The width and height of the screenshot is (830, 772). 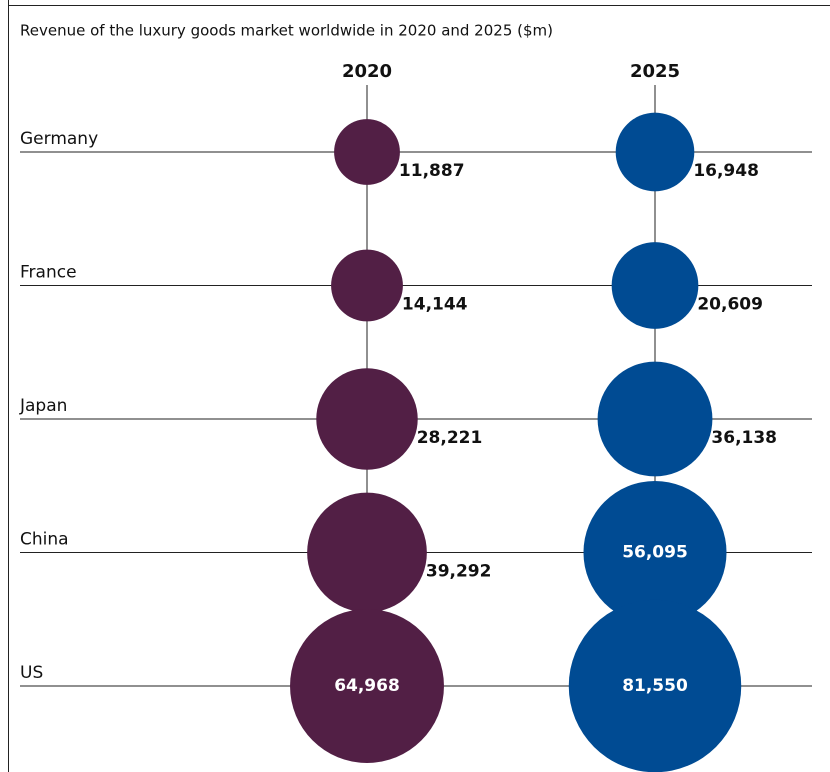 I want to click on category-label: France, so click(x=48, y=273).